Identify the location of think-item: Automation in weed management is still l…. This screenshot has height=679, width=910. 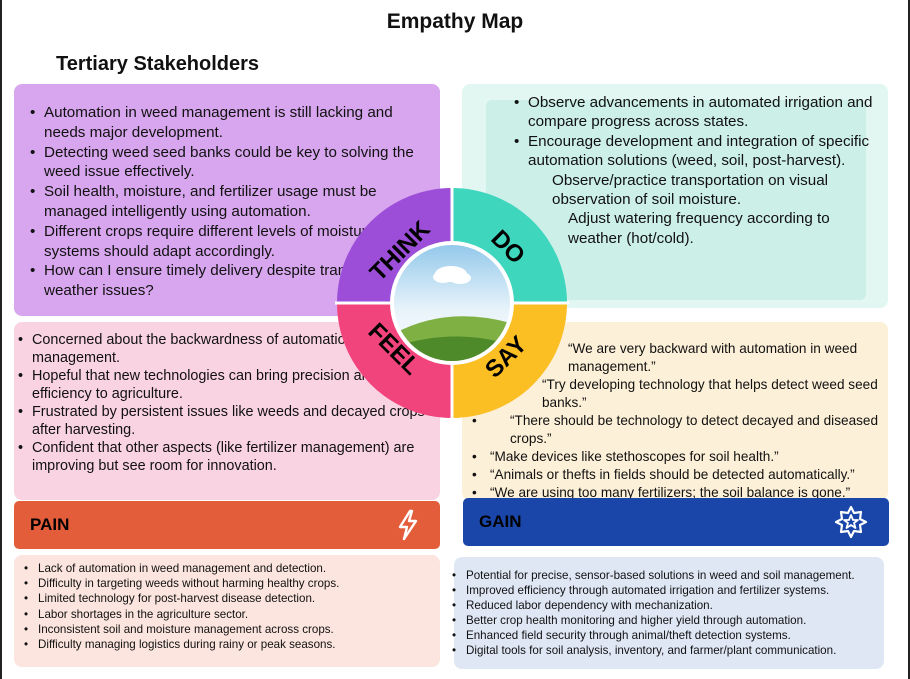
(228, 123).